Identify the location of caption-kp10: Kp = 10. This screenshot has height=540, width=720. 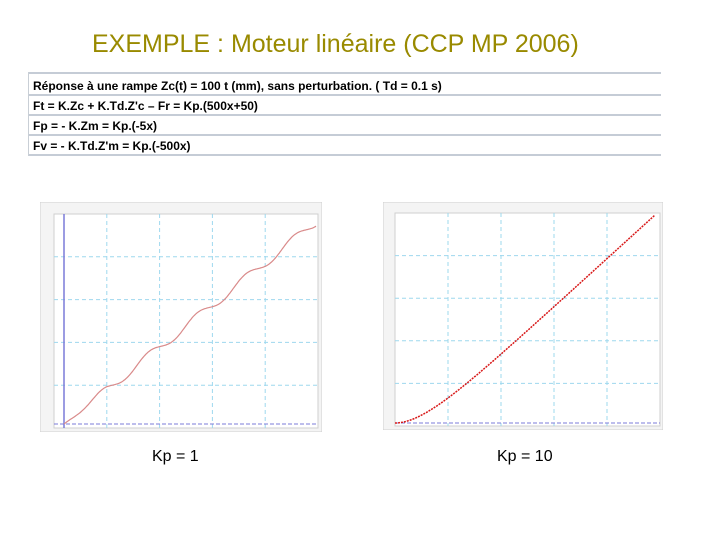
(525, 456).